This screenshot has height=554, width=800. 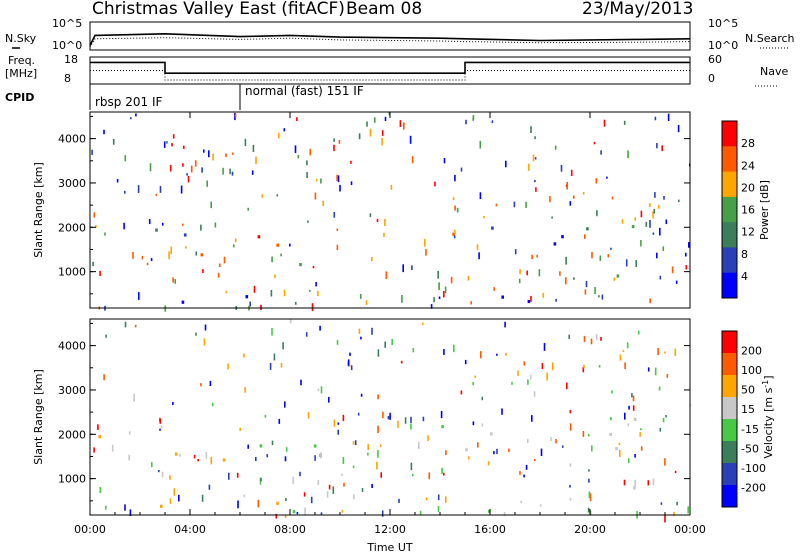 I want to click on cpid-row: CPID rbsp 201 IF normal (fast) 151 IF, so click(x=184, y=97).